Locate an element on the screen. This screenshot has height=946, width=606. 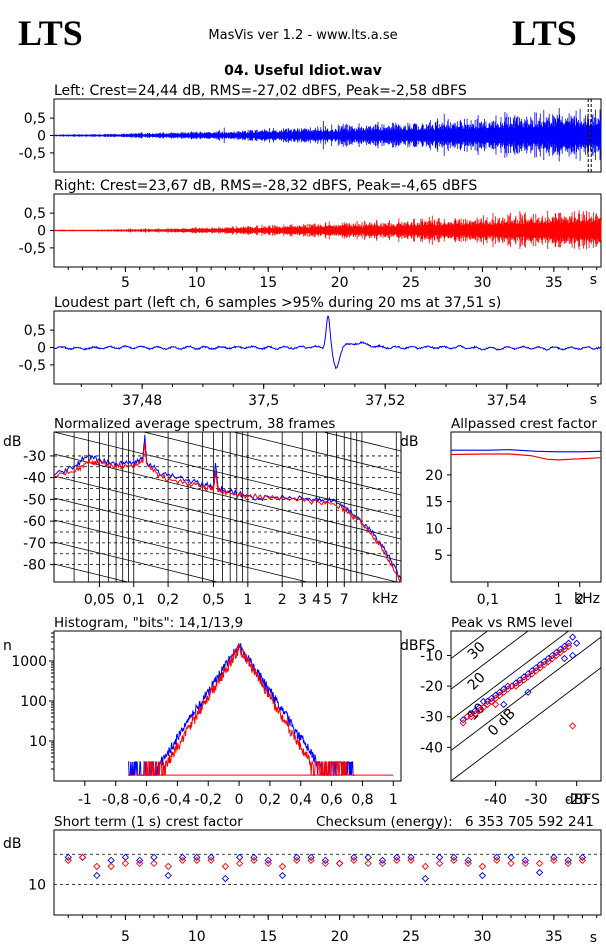
x-tick-label: 25 is located at coordinates (411, 283).